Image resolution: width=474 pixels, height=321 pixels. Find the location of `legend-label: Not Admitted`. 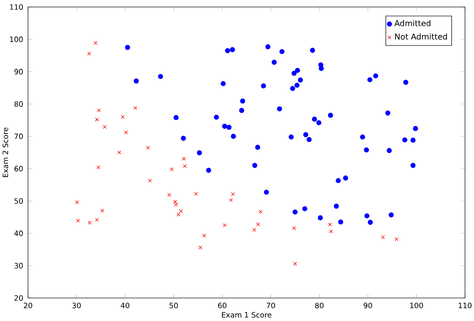

legend-label: Not Admitted is located at coordinates (421, 36).